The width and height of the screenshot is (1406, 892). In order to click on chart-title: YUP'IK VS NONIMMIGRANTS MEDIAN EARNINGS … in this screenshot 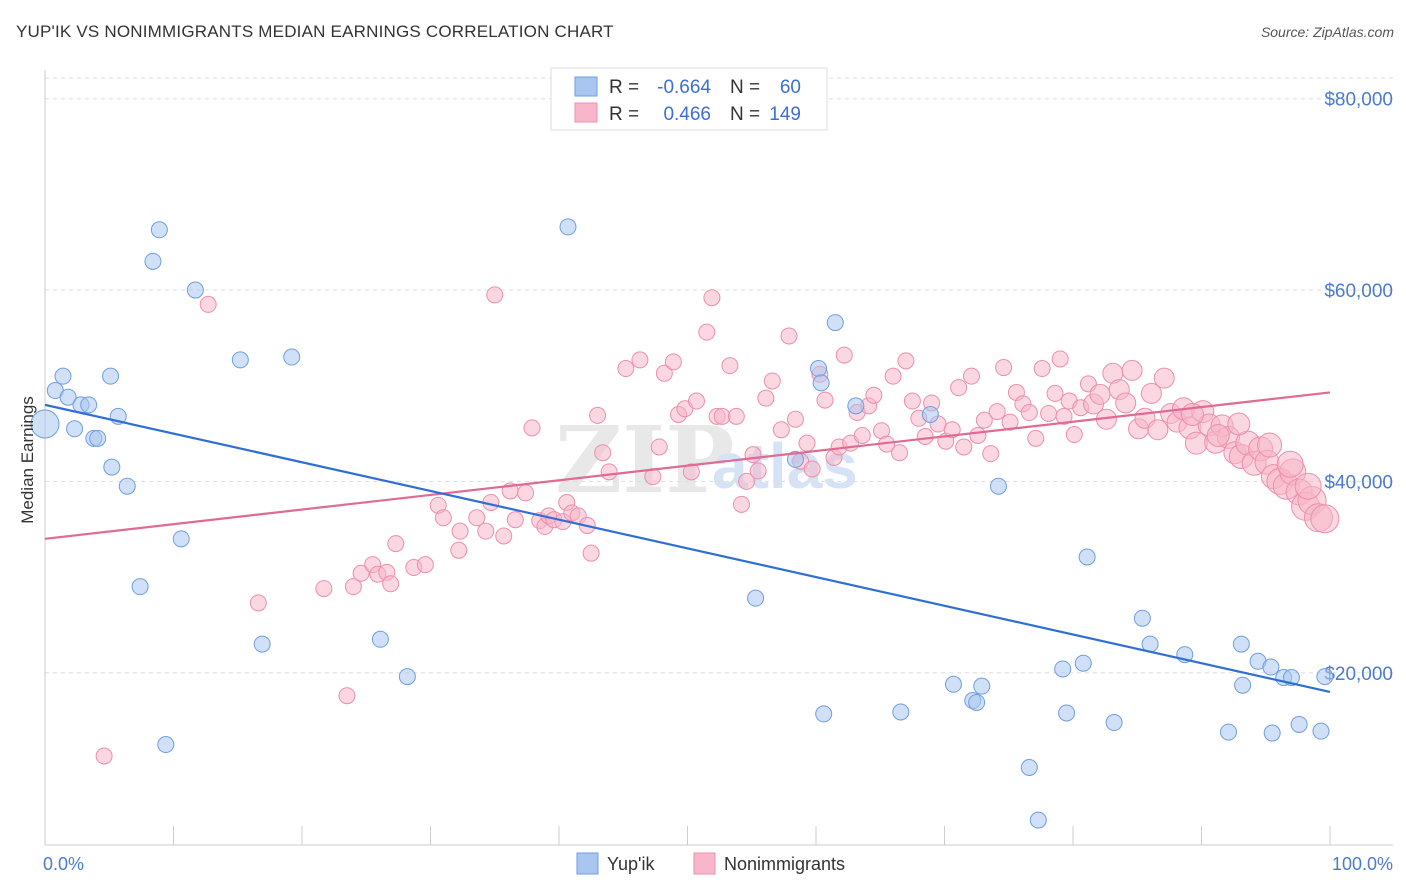, I will do `click(315, 31)`.